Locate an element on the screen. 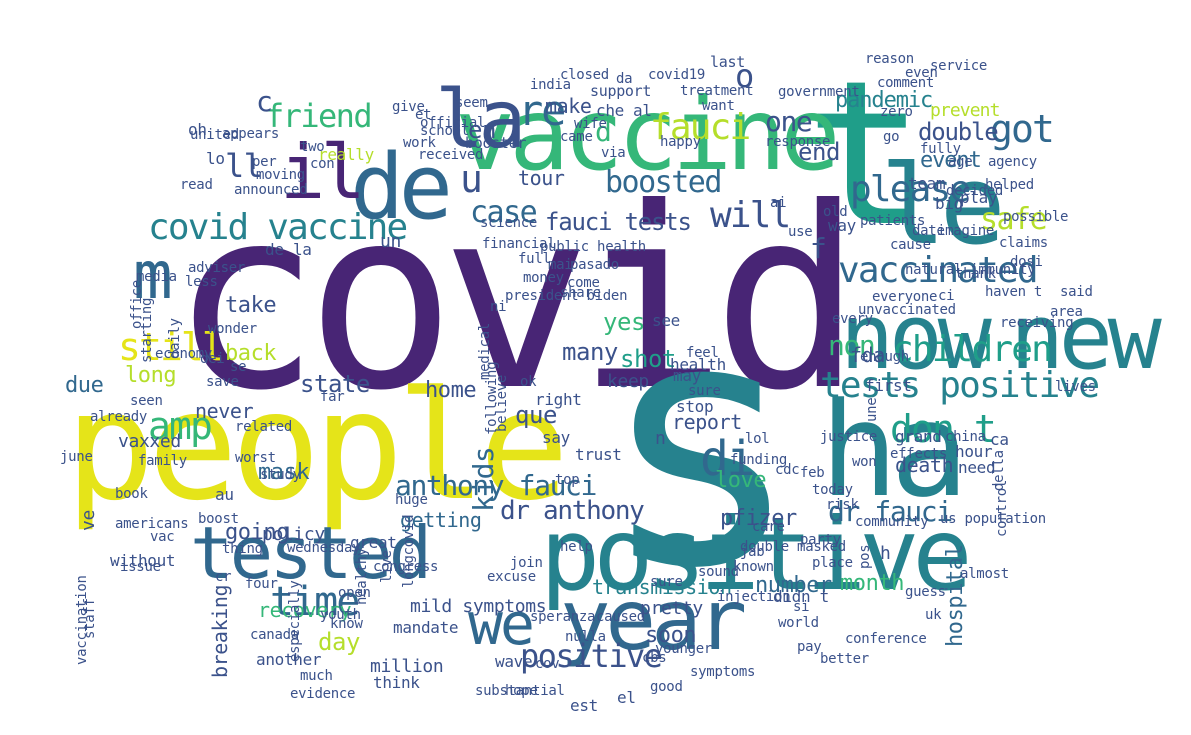  word-guess: guess is located at coordinates (925, 592).